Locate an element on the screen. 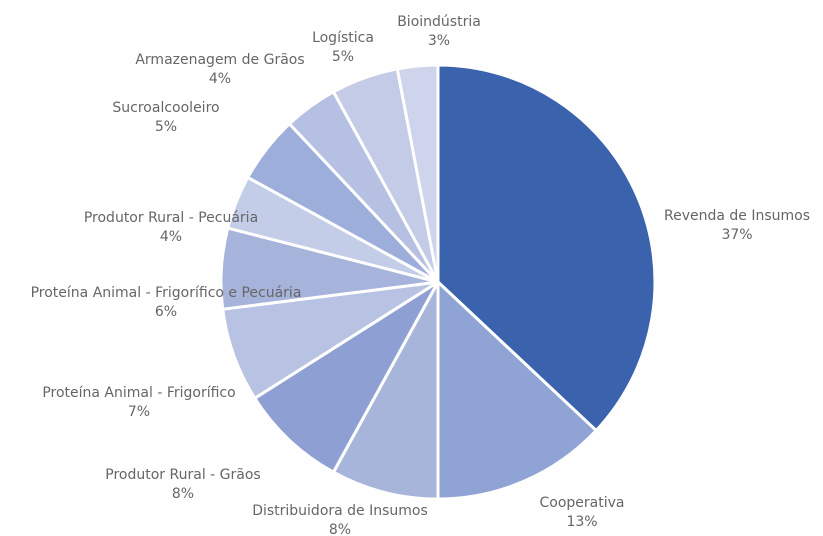  slice-label: Bioindústria is located at coordinates (439, 22).